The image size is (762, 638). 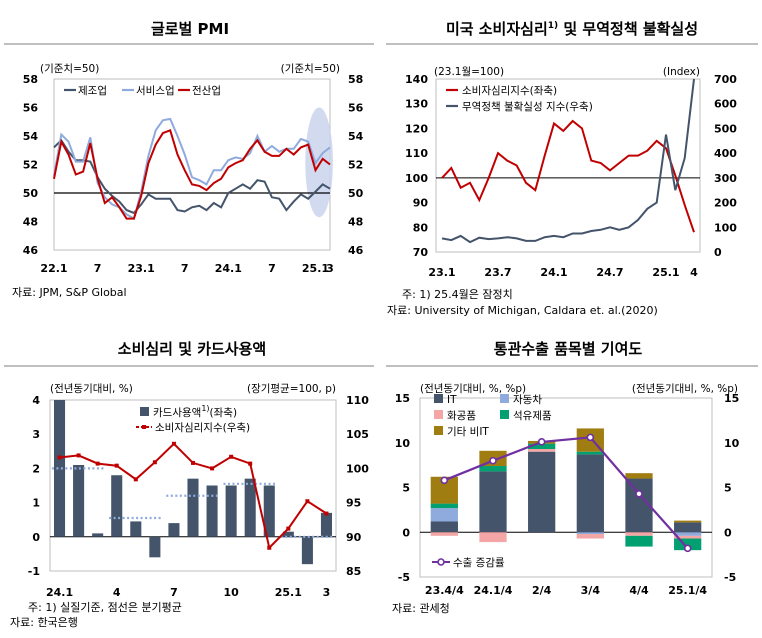 What do you see at coordinates (725, 128) in the screenshot?
I see `us-ytick-right: 500` at bounding box center [725, 128].